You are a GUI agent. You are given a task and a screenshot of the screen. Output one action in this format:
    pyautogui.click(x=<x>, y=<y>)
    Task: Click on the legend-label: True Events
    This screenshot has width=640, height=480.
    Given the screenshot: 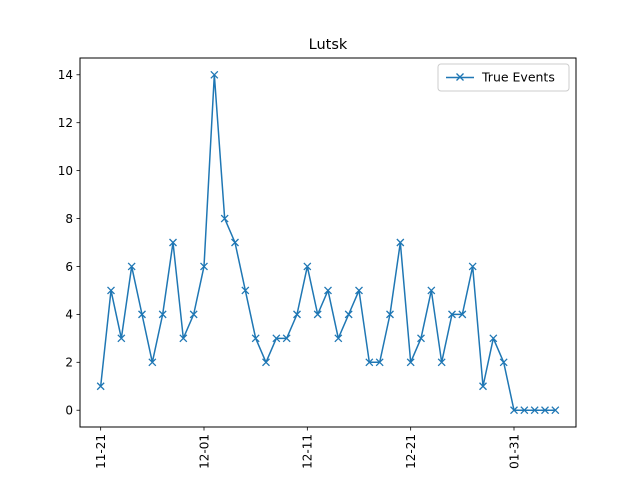 What is the action you would take?
    pyautogui.click(x=518, y=77)
    